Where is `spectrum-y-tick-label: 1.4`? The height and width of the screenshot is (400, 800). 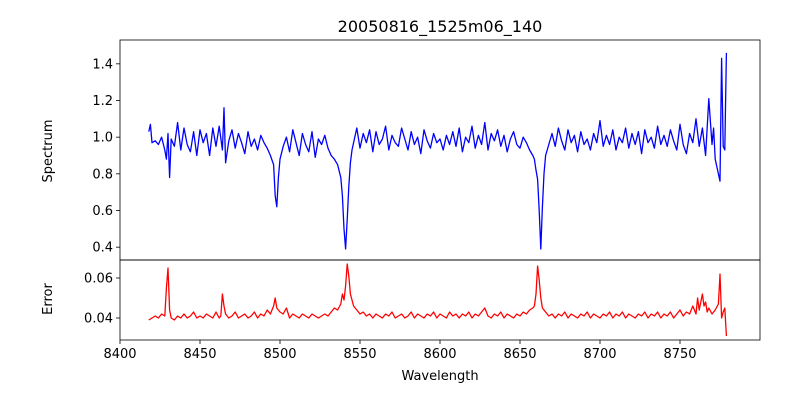 spectrum-y-tick-label: 1.4 is located at coordinates (102, 64).